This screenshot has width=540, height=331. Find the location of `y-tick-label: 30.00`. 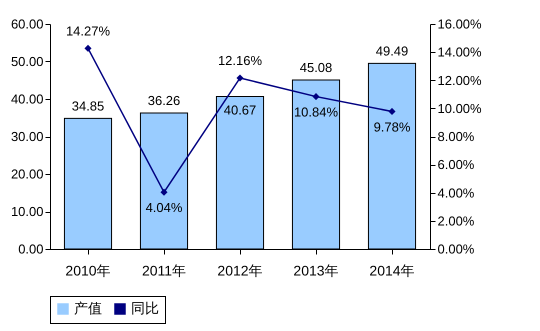

y-tick-label: 30.00 is located at coordinates (27, 136).